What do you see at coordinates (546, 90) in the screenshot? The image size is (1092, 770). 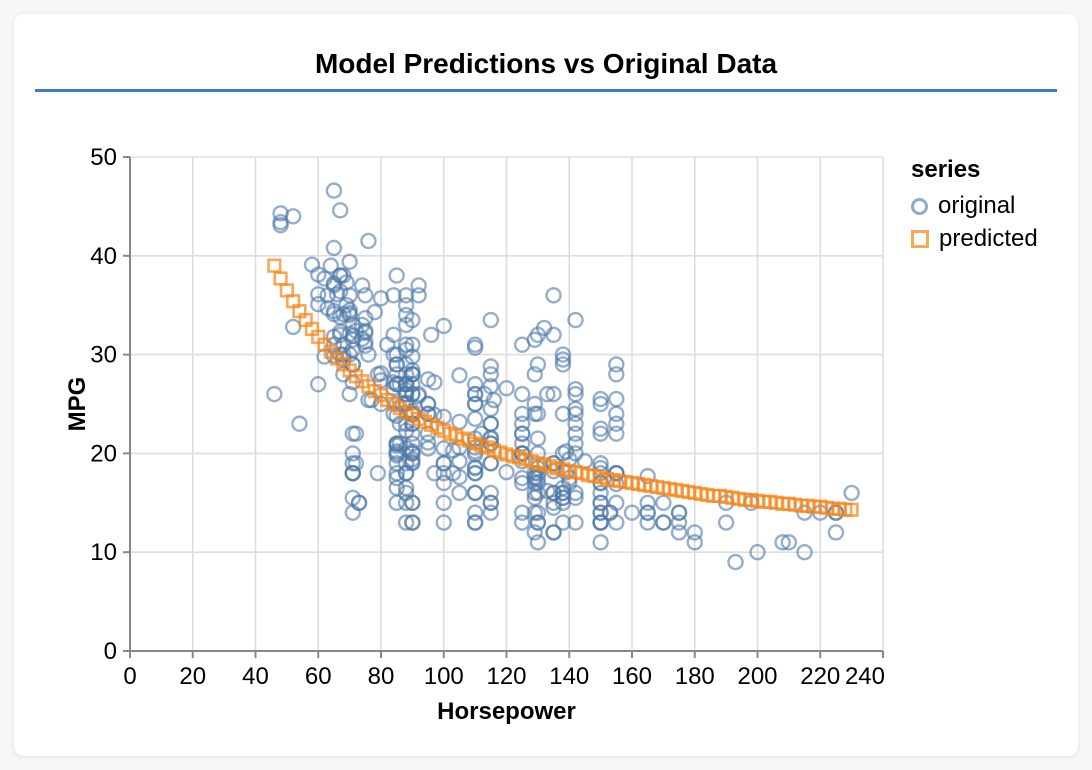 I see `title-divider` at bounding box center [546, 90].